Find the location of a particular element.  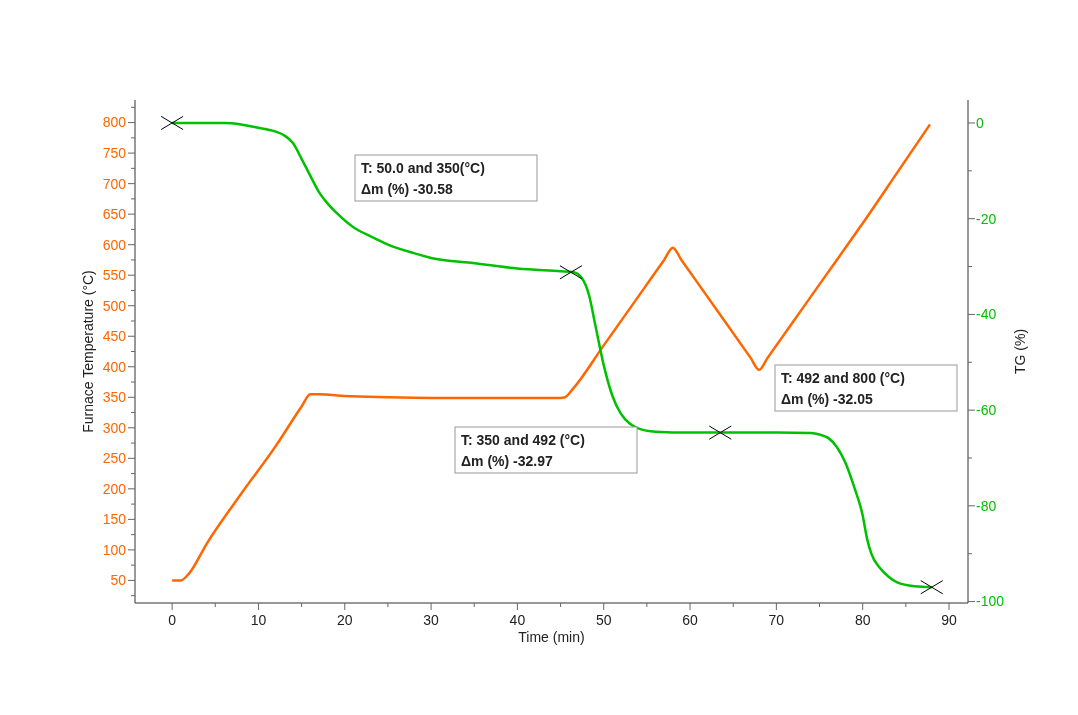

y-axis-title: Furnace Temperature (°C) is located at coordinates (88, 351).